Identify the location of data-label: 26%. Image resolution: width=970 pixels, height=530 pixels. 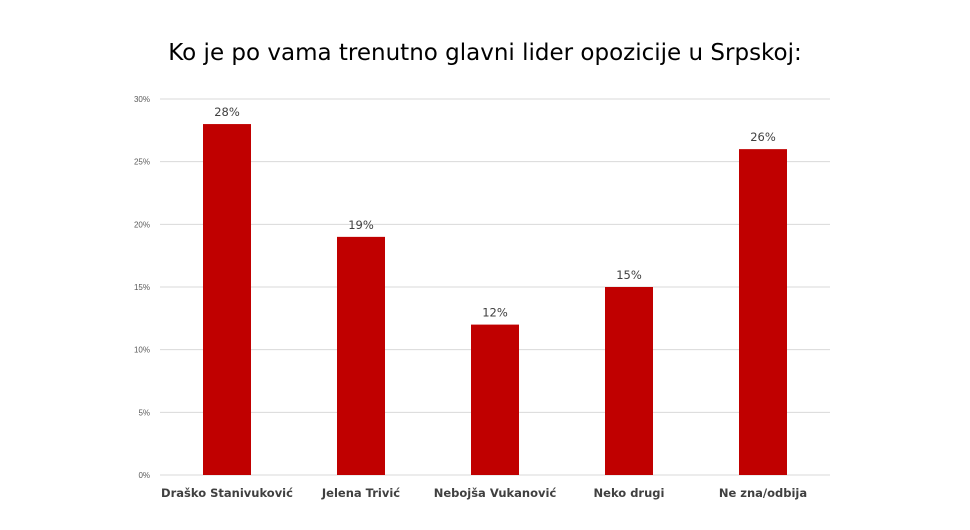
(763, 137).